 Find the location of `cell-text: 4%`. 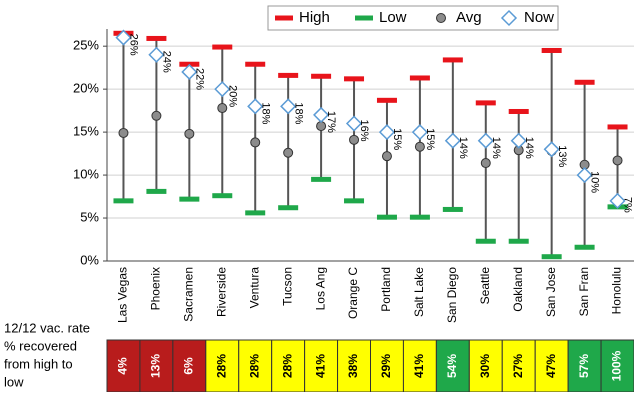

cell-text: 4% is located at coordinates (123, 366).